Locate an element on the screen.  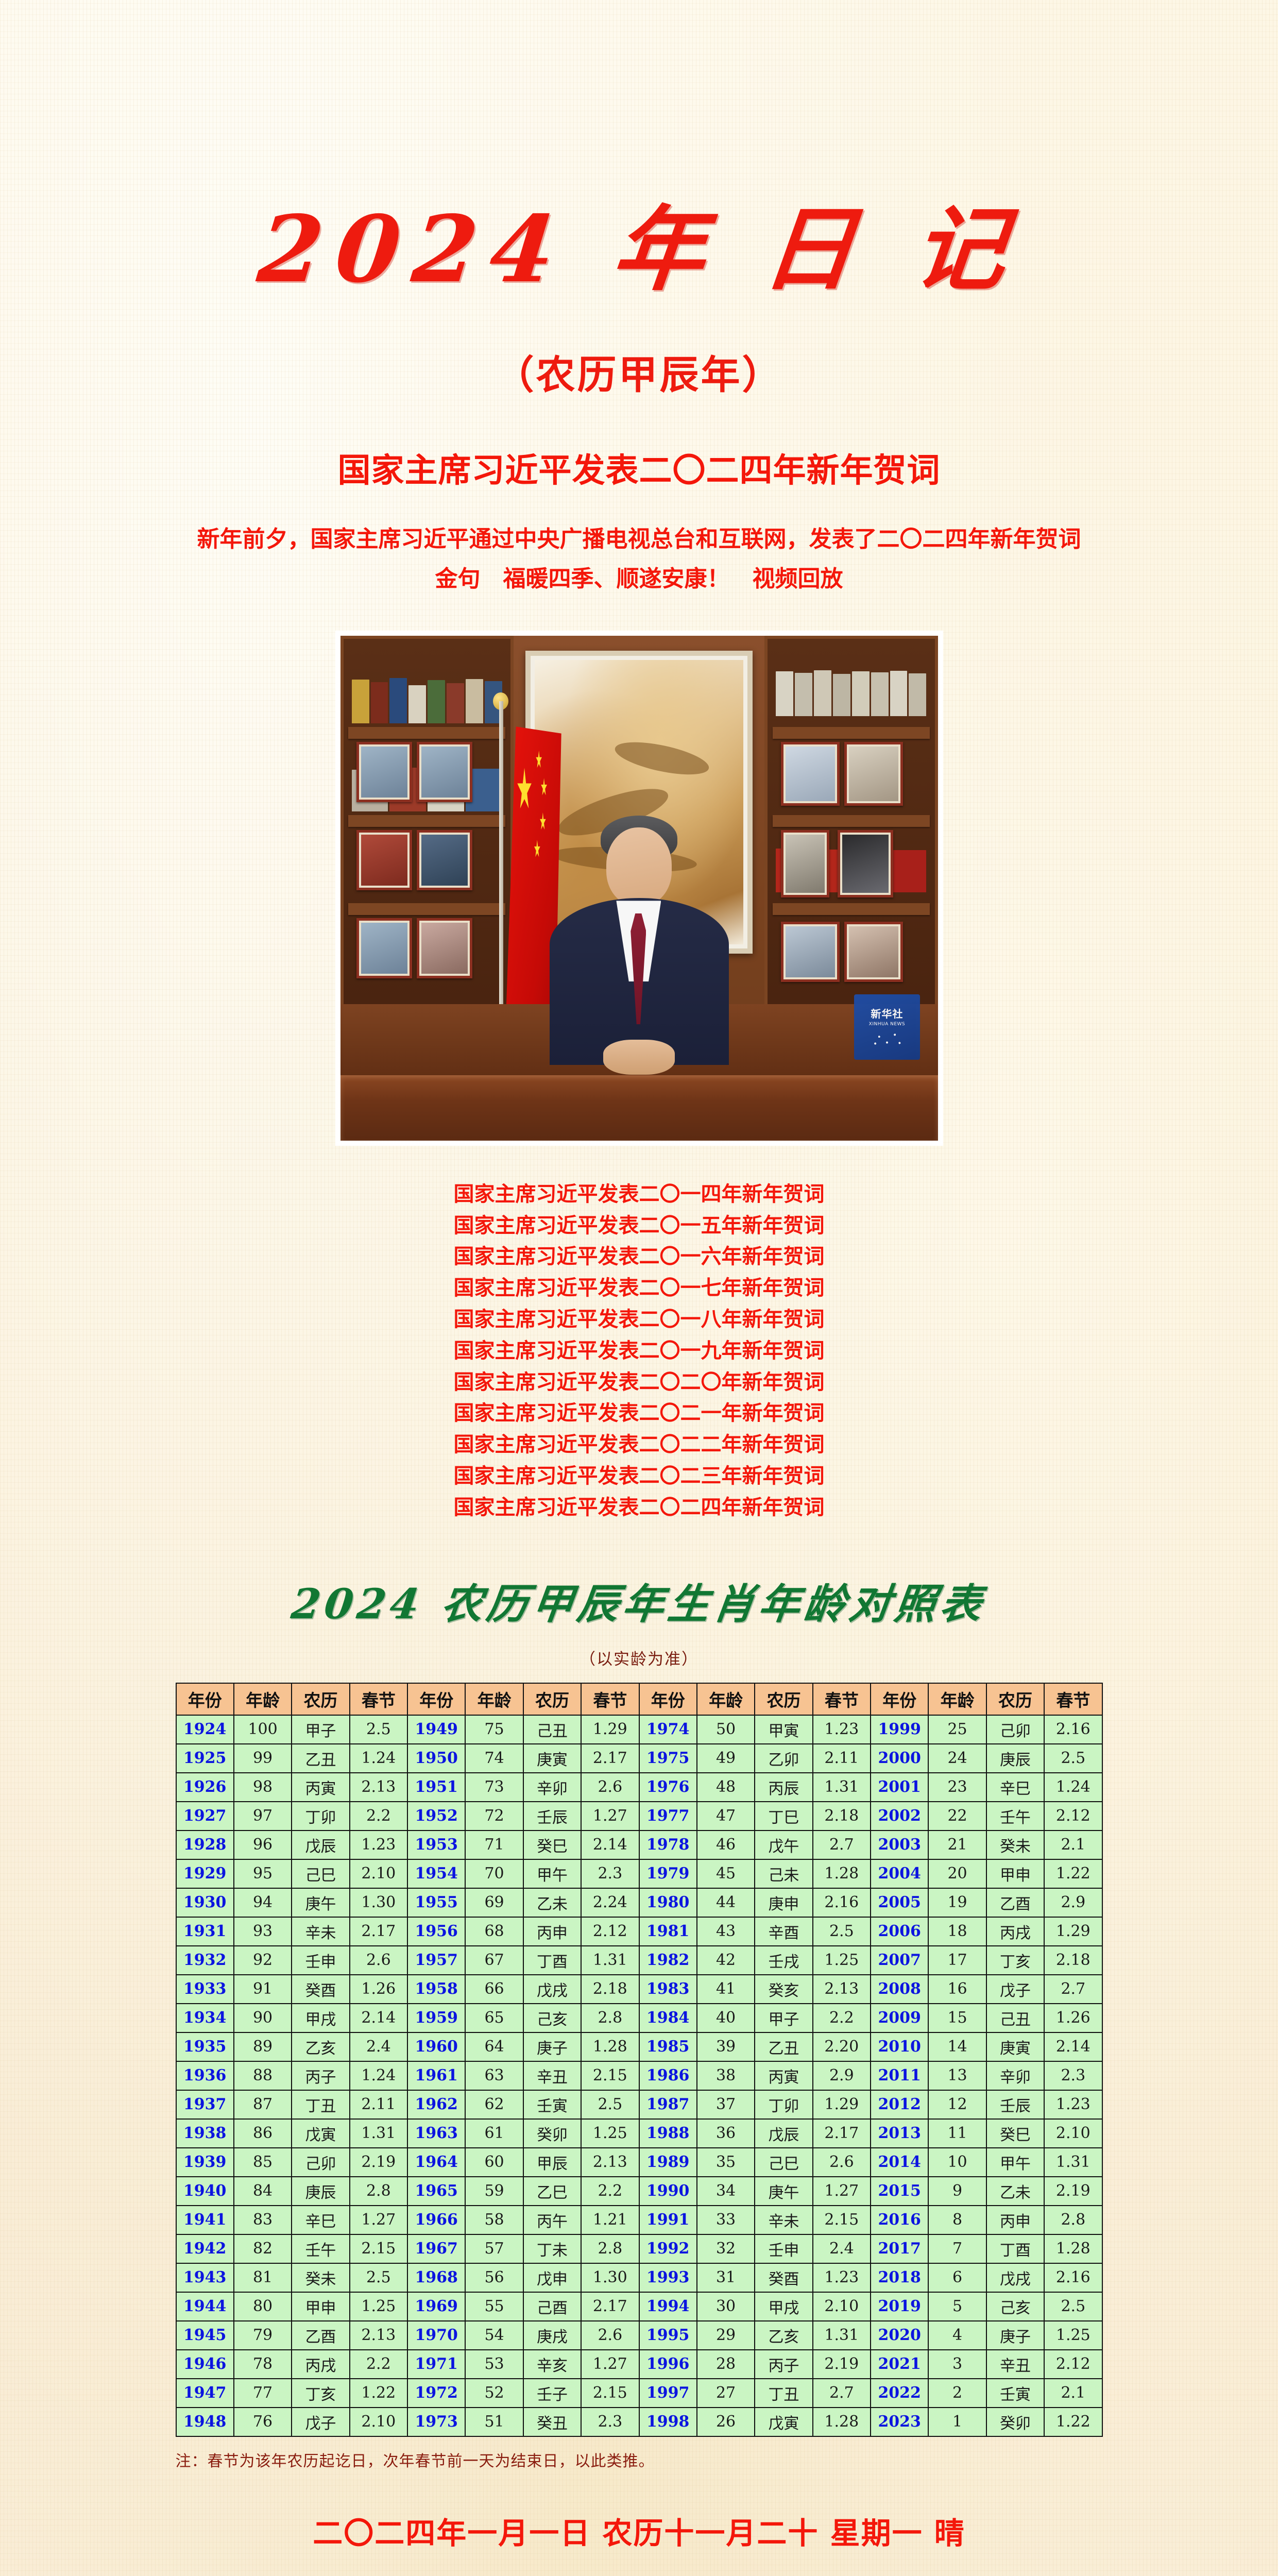
cell-age: 17 is located at coordinates (957, 1960).